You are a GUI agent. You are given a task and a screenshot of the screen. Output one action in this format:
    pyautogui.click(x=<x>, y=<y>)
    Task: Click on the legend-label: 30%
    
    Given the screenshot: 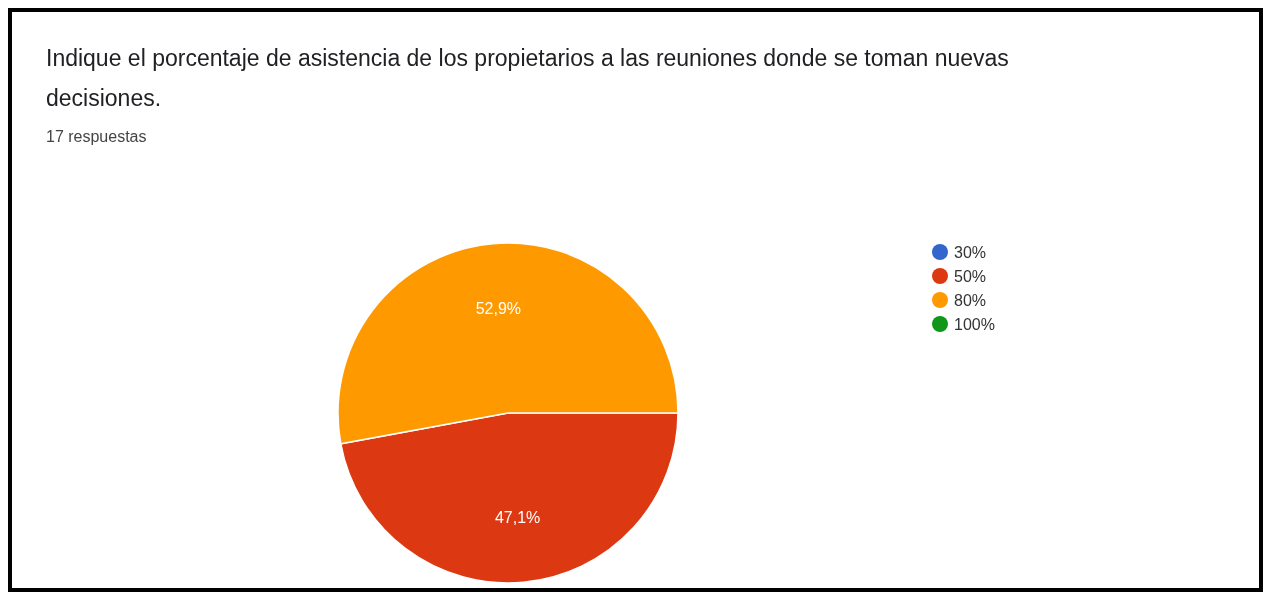 What is the action you would take?
    pyautogui.click(x=970, y=252)
    